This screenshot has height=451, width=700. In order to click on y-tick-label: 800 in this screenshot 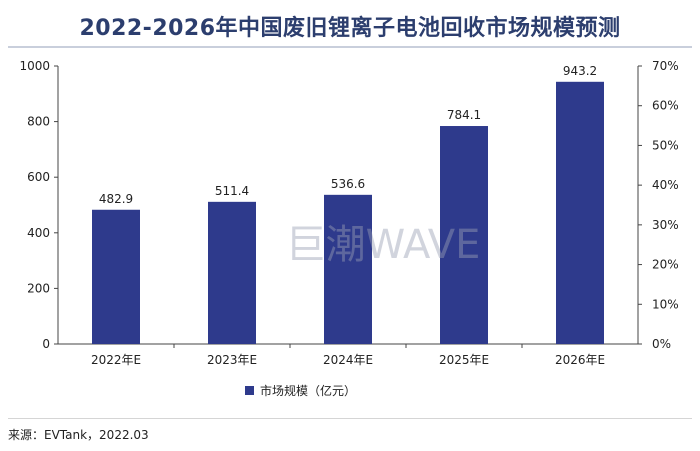, I will do `click(38, 122)`.